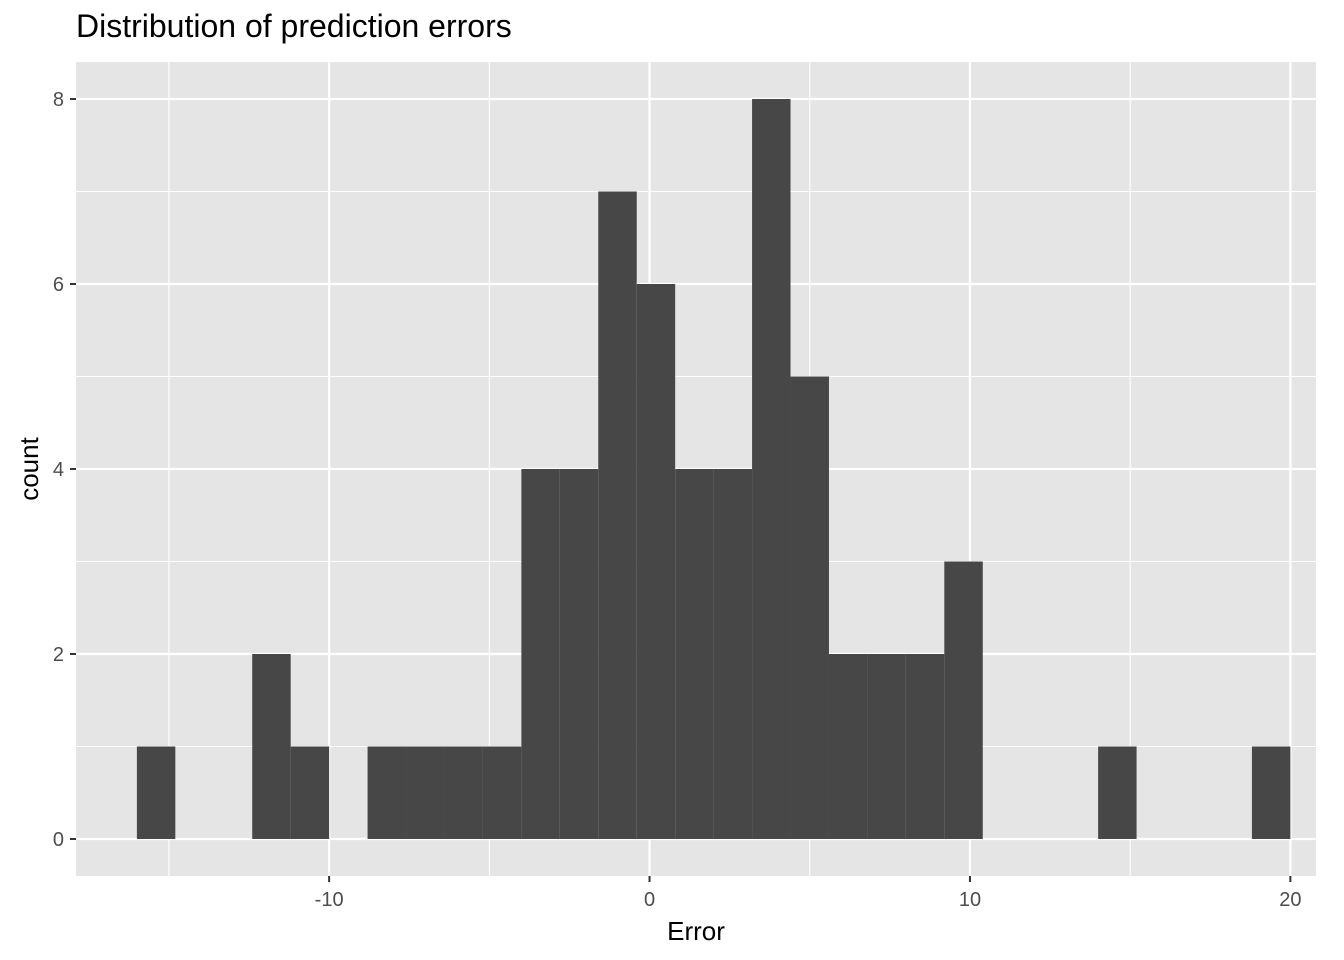  Describe the element at coordinates (58, 100) in the screenshot. I see `y-tick-label: 8` at that location.